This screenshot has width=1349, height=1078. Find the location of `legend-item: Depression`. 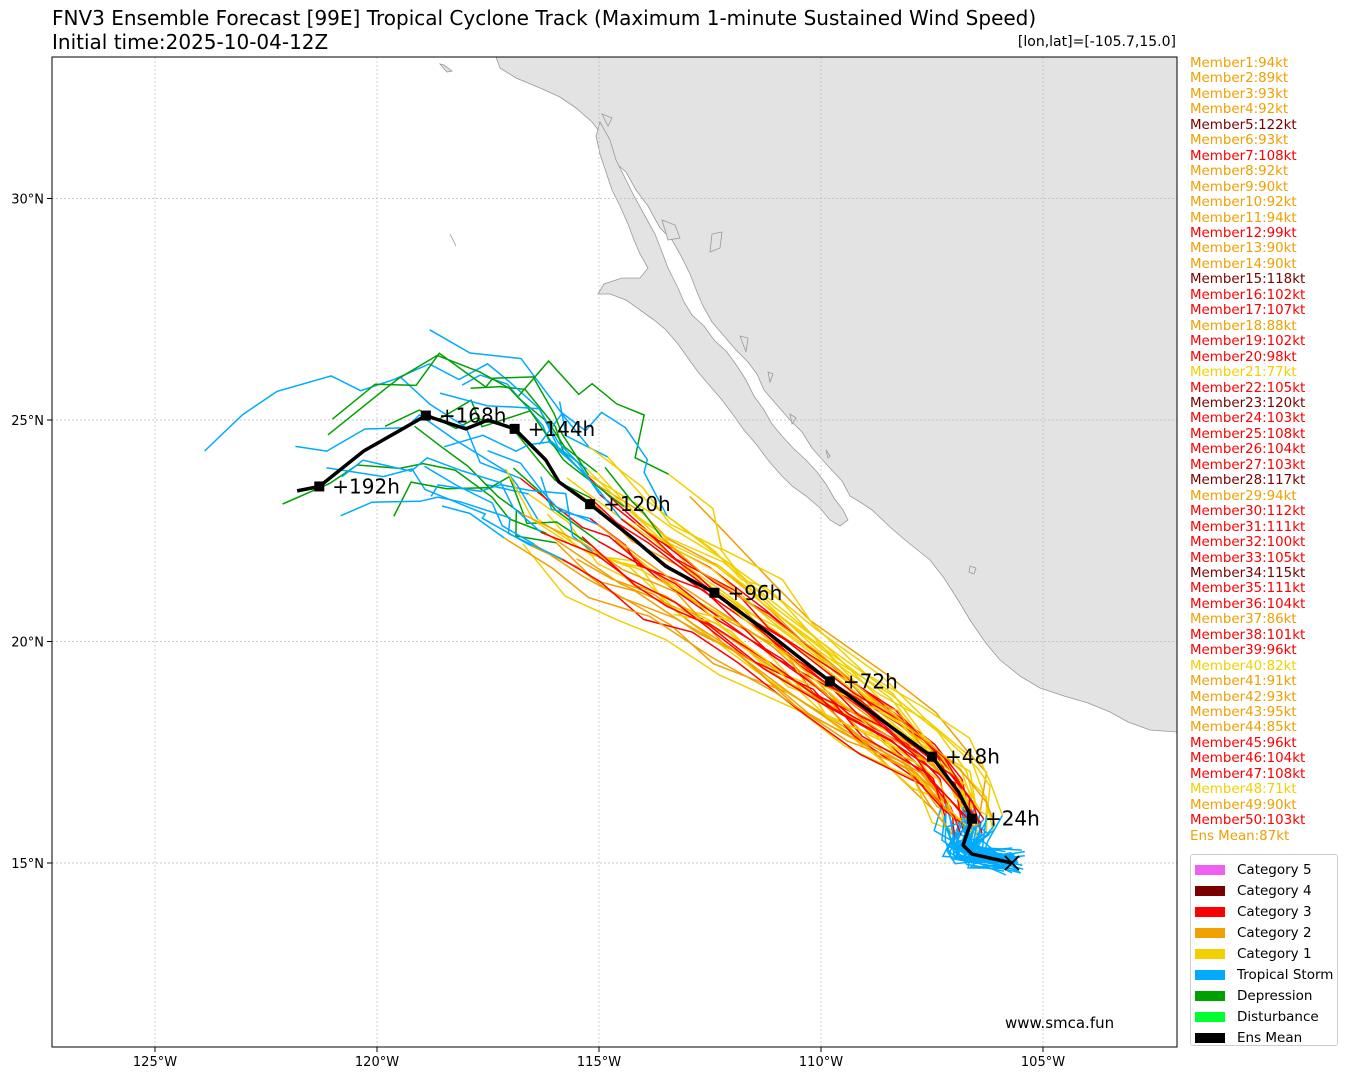

legend-item: Depression is located at coordinates (1266, 995).